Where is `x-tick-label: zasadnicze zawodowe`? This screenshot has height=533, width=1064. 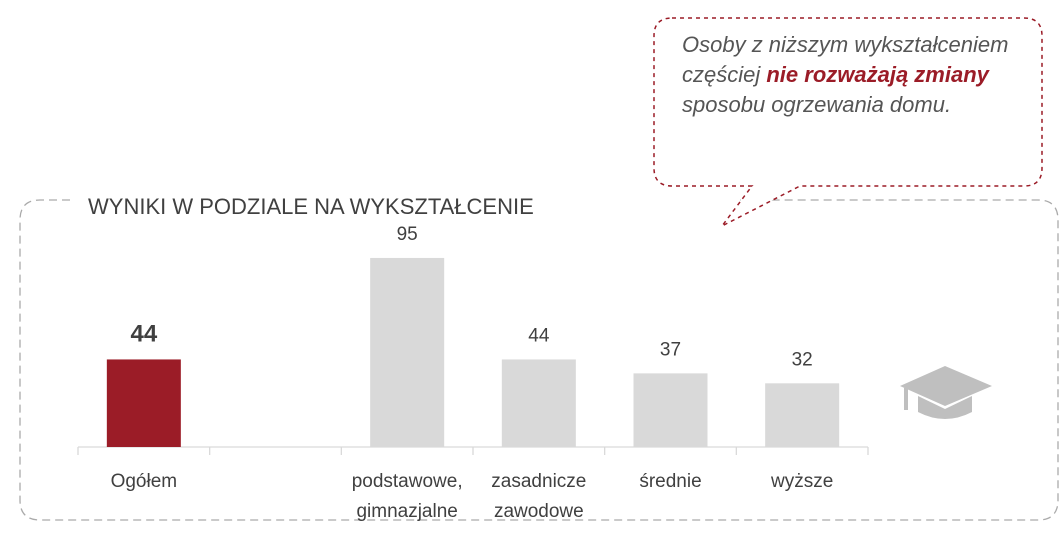 x-tick-label: zasadnicze zawodowe is located at coordinates (538, 496).